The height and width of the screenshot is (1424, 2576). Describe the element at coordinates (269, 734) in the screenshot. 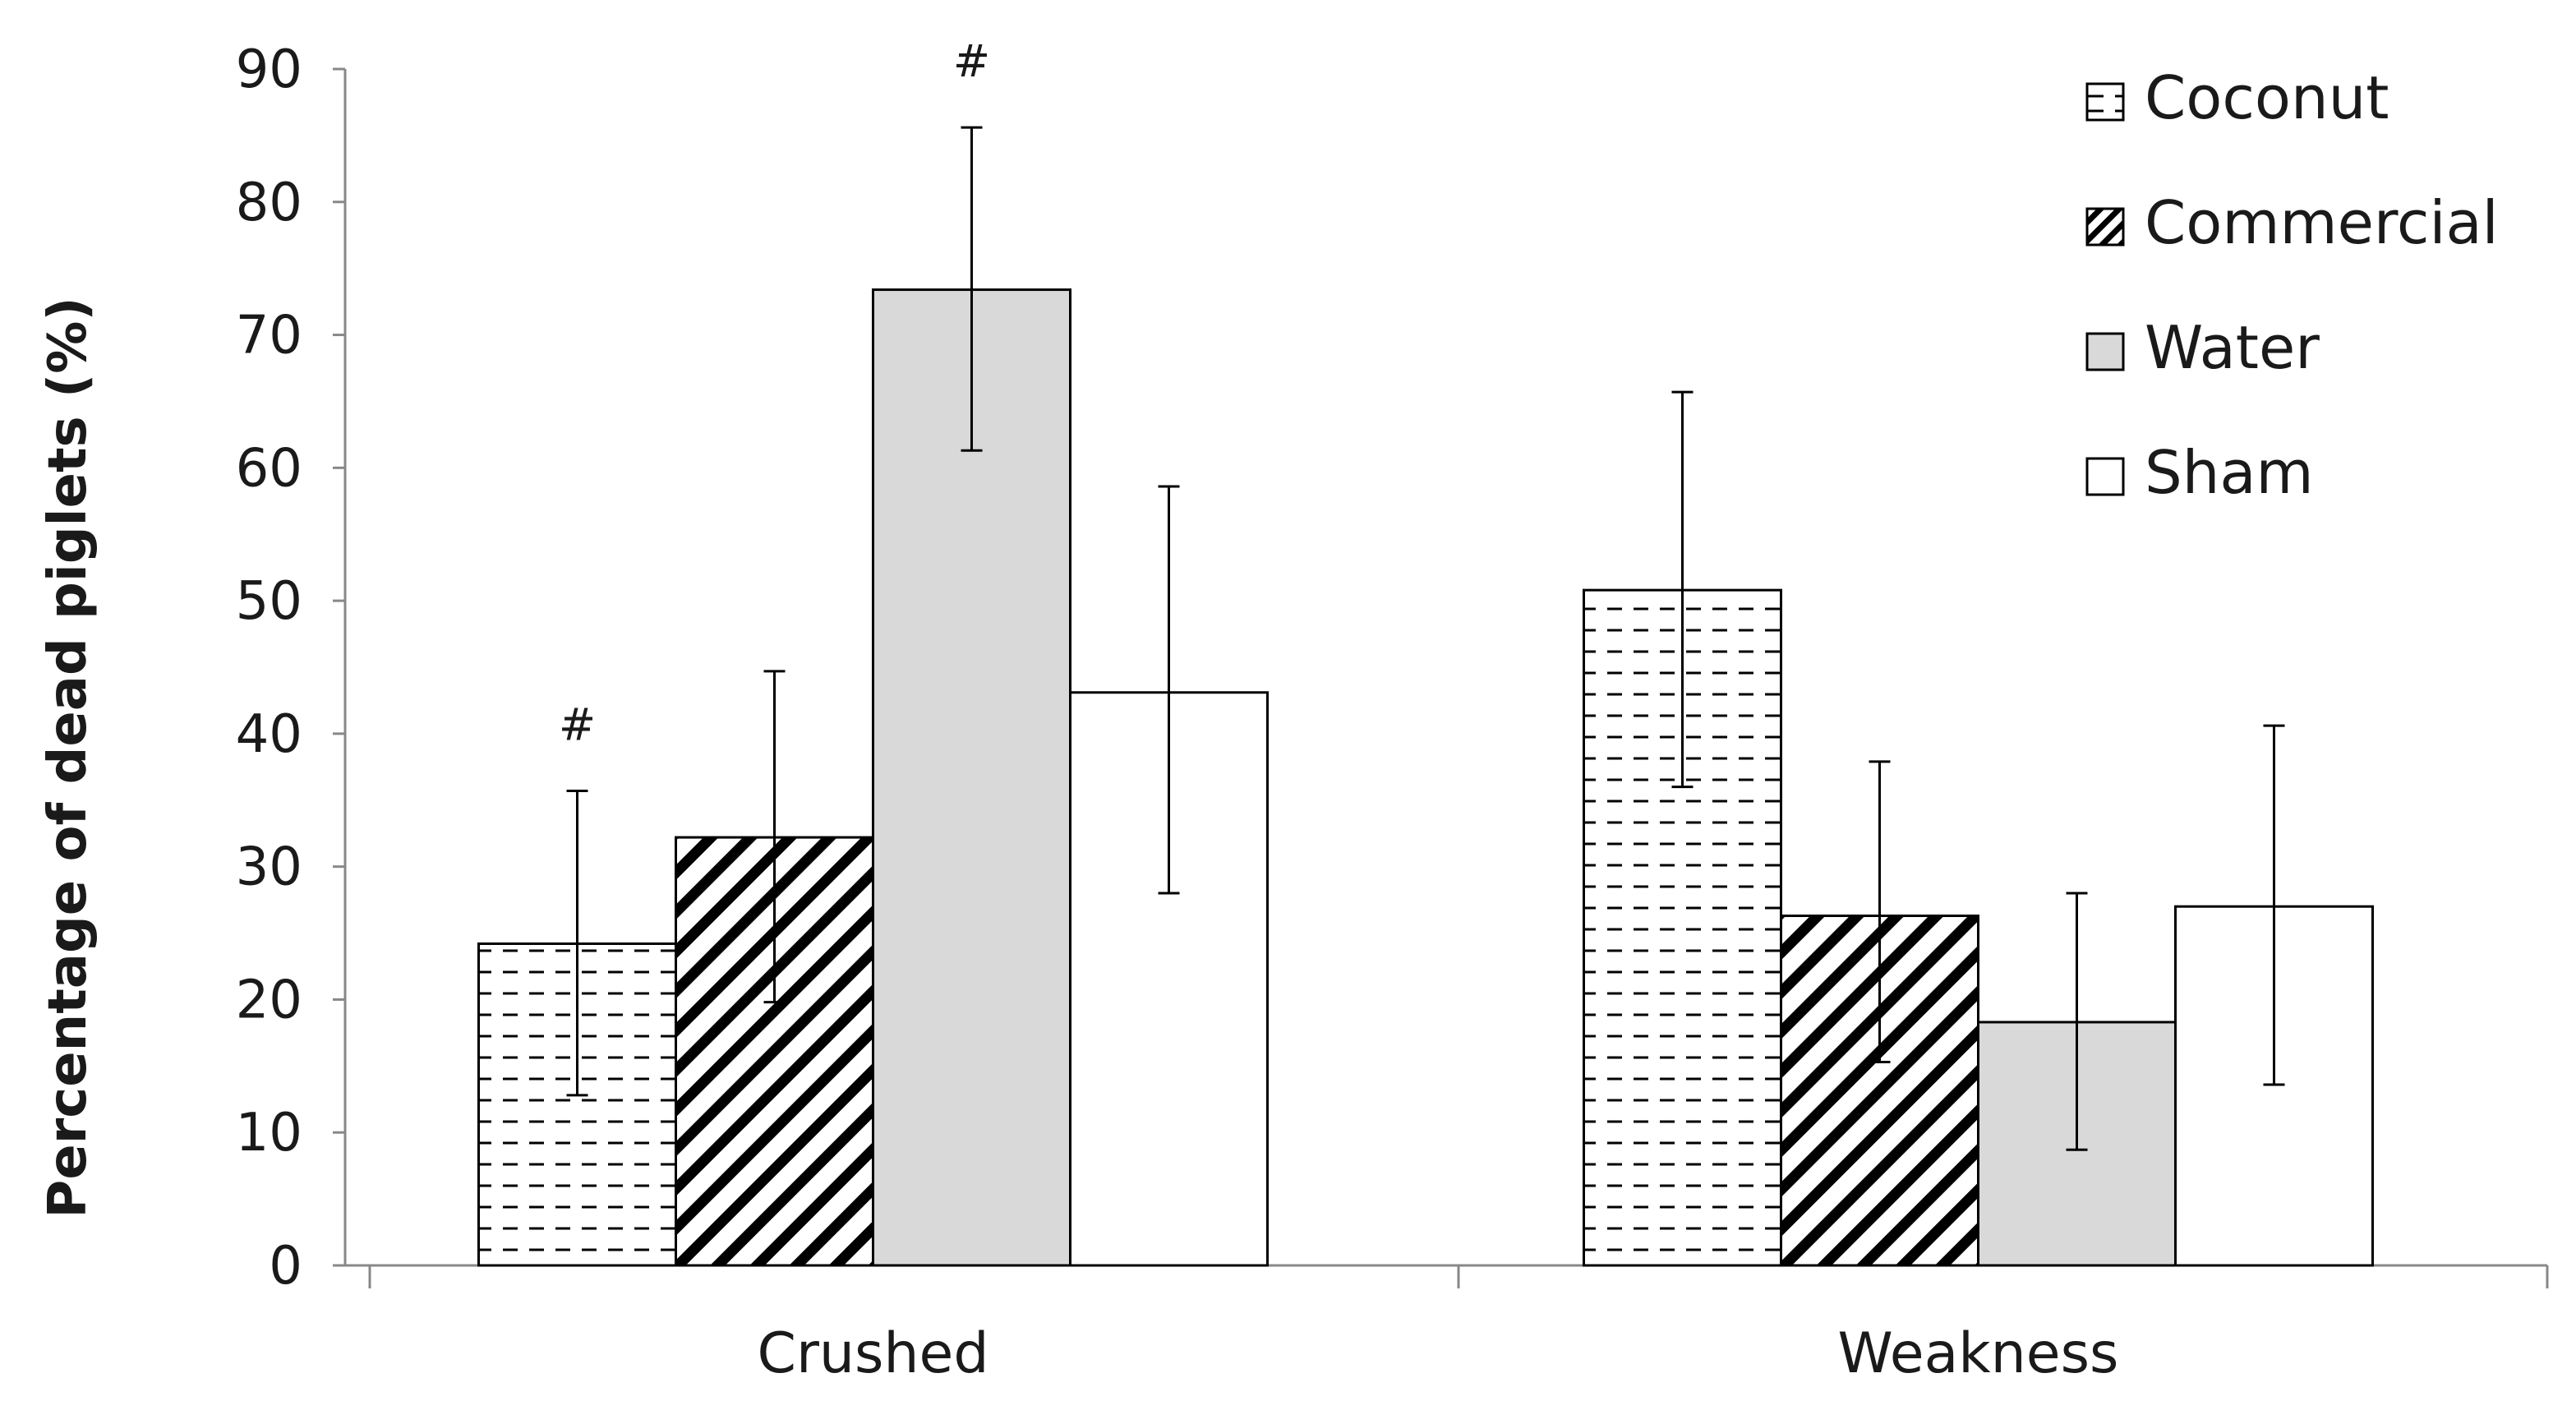

I see `y-tick-label: 40` at that location.